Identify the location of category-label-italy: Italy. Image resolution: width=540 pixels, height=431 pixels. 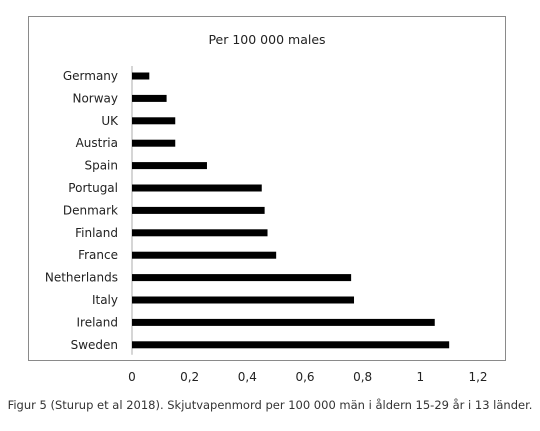
(105, 300).